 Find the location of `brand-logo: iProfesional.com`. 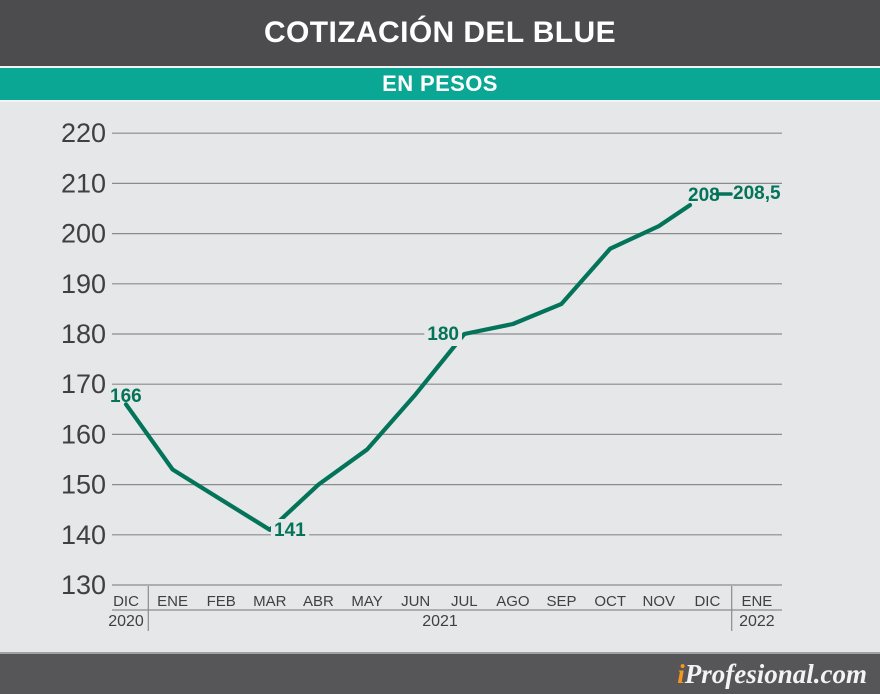

brand-logo: iProfesional.com is located at coordinates (772, 674).